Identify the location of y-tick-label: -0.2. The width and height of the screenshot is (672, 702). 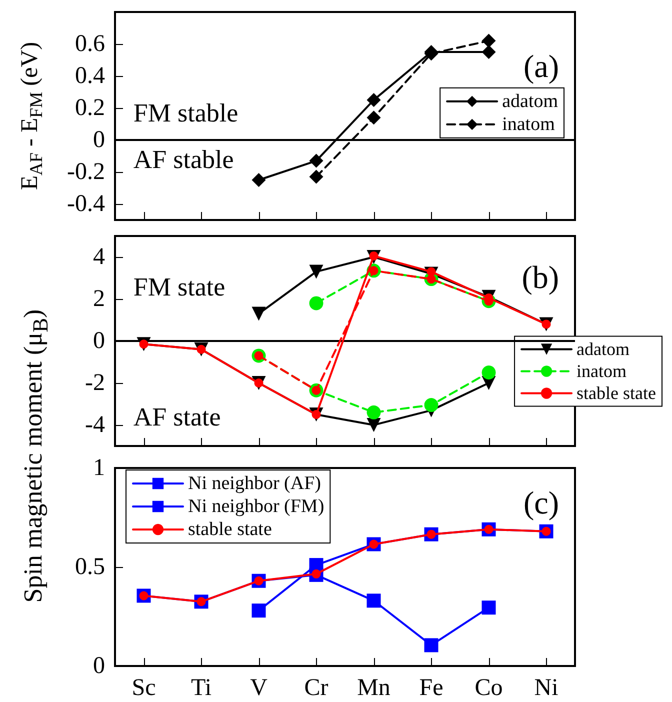
(86, 172).